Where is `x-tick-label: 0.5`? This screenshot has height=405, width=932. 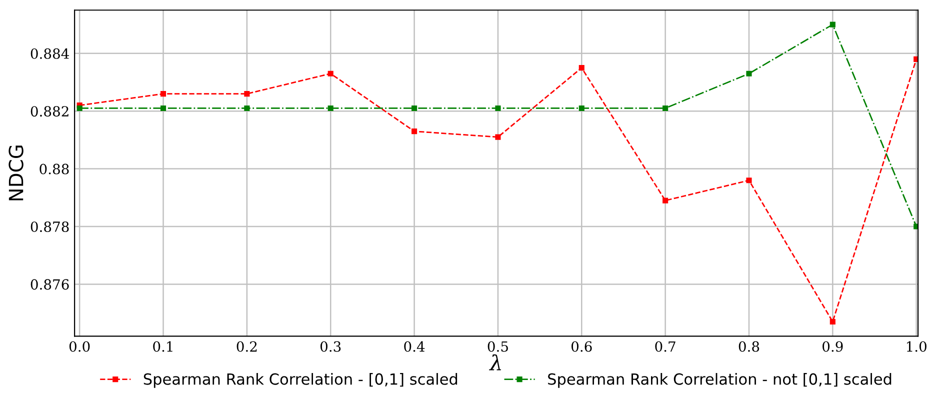 x-tick-label: 0.5 is located at coordinates (498, 346).